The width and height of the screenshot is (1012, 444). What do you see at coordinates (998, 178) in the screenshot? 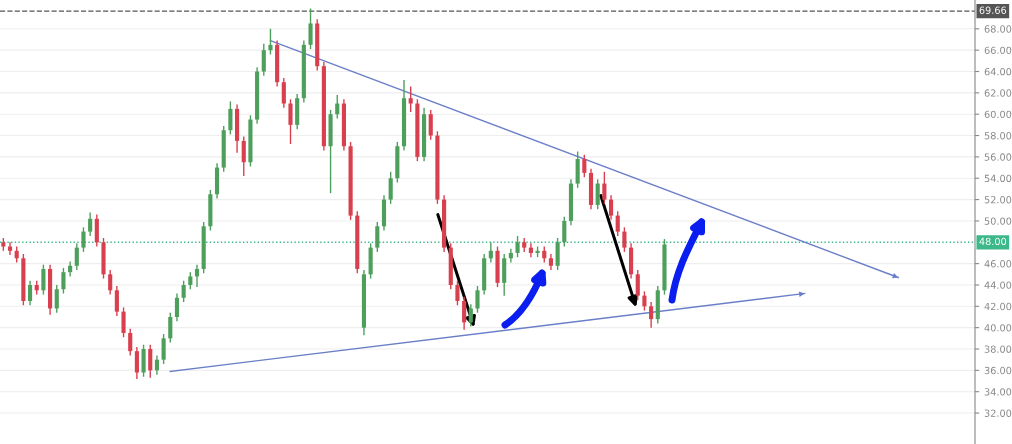
I see `y-tick-label: 54.00` at bounding box center [998, 178].